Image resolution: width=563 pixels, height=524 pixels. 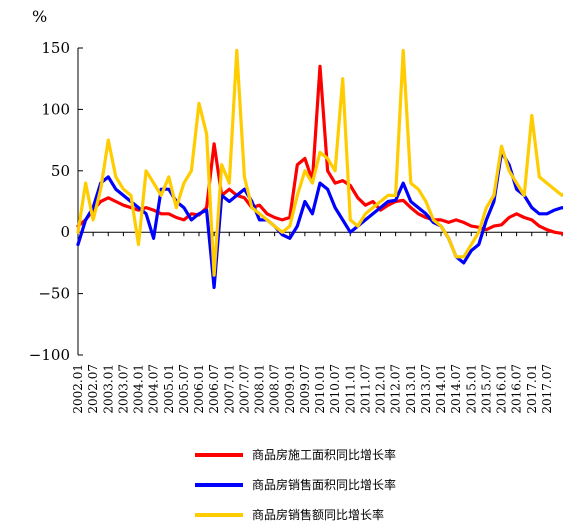 What do you see at coordinates (54, 294) in the screenshot?
I see `y-tick-label: −50` at bounding box center [54, 294].